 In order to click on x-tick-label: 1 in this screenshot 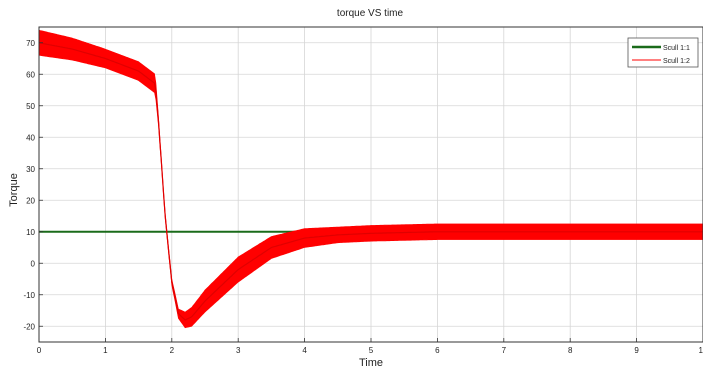, I will do `click(105, 350)`.